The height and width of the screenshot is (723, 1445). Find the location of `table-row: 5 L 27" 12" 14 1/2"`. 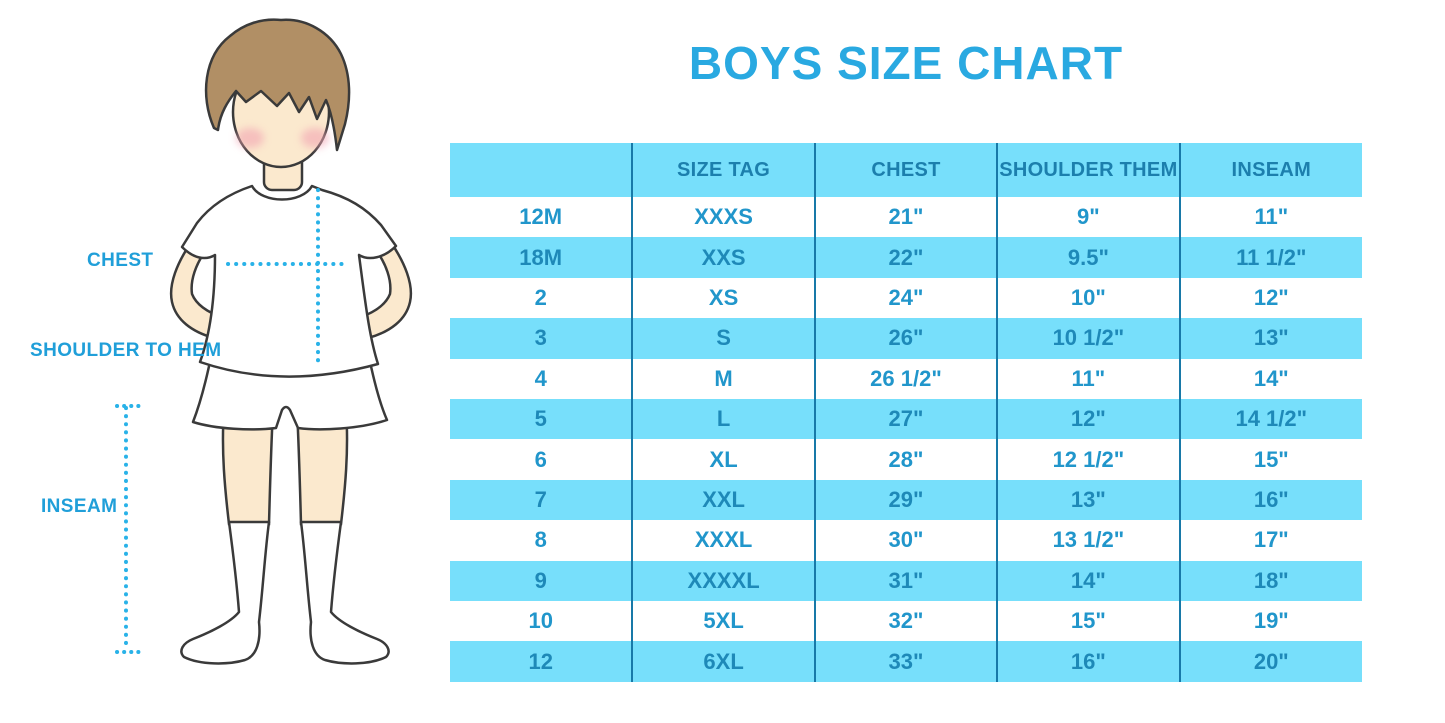

table-row: 5 L 27" 12" 14 1/2" is located at coordinates (906, 419).